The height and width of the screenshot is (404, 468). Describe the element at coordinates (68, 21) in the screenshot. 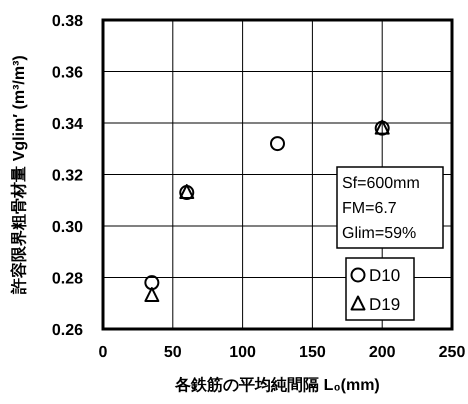

I see `y-tick-label: 0.38` at that location.